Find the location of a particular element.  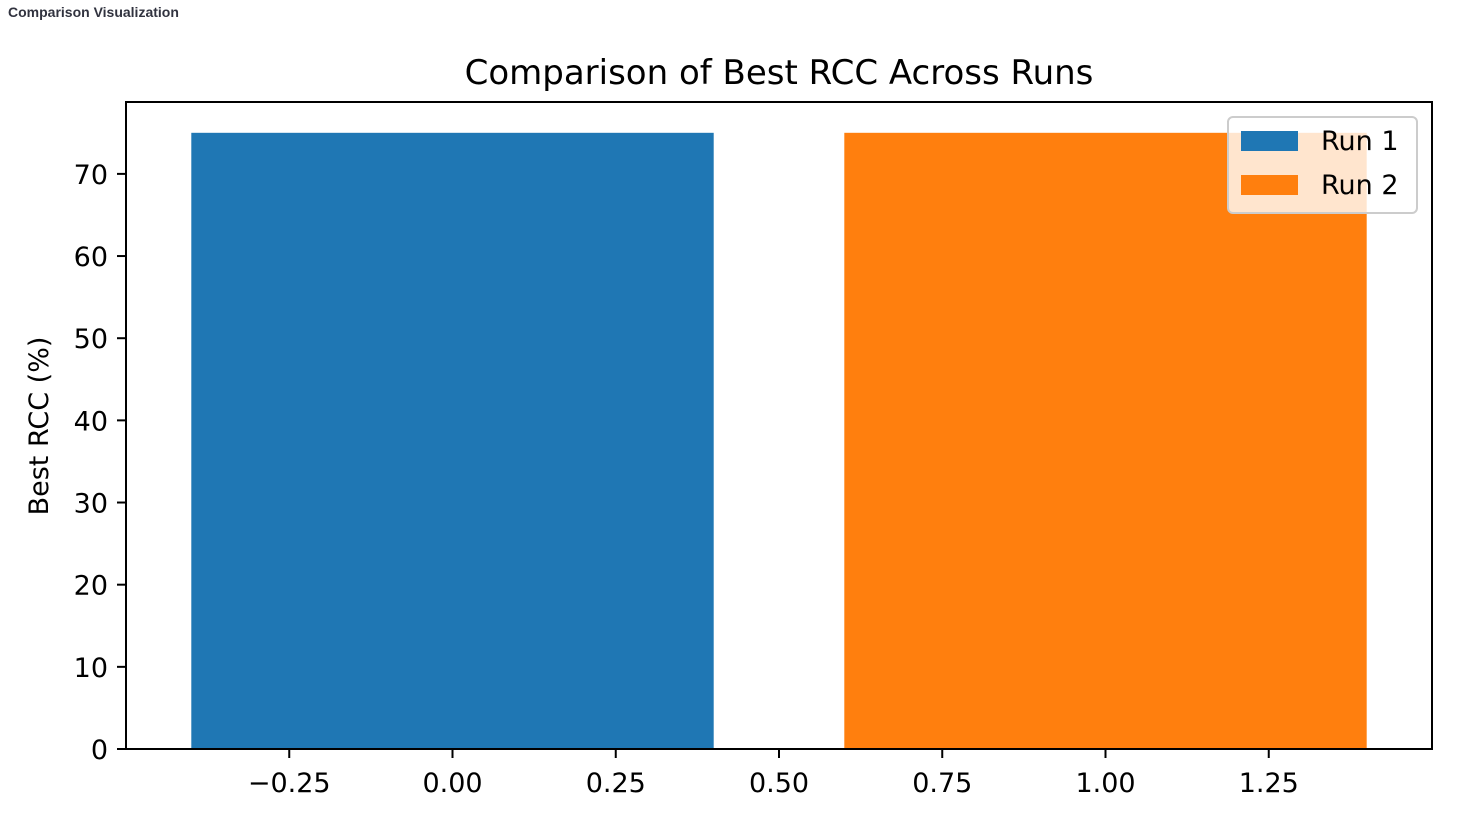

y-tick-label: 60 is located at coordinates (91, 257).